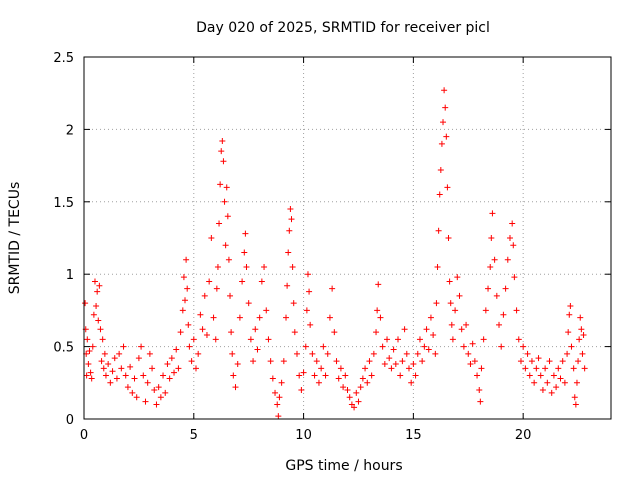  I want to click on y-tick-label: 0.5, so click(63, 348).